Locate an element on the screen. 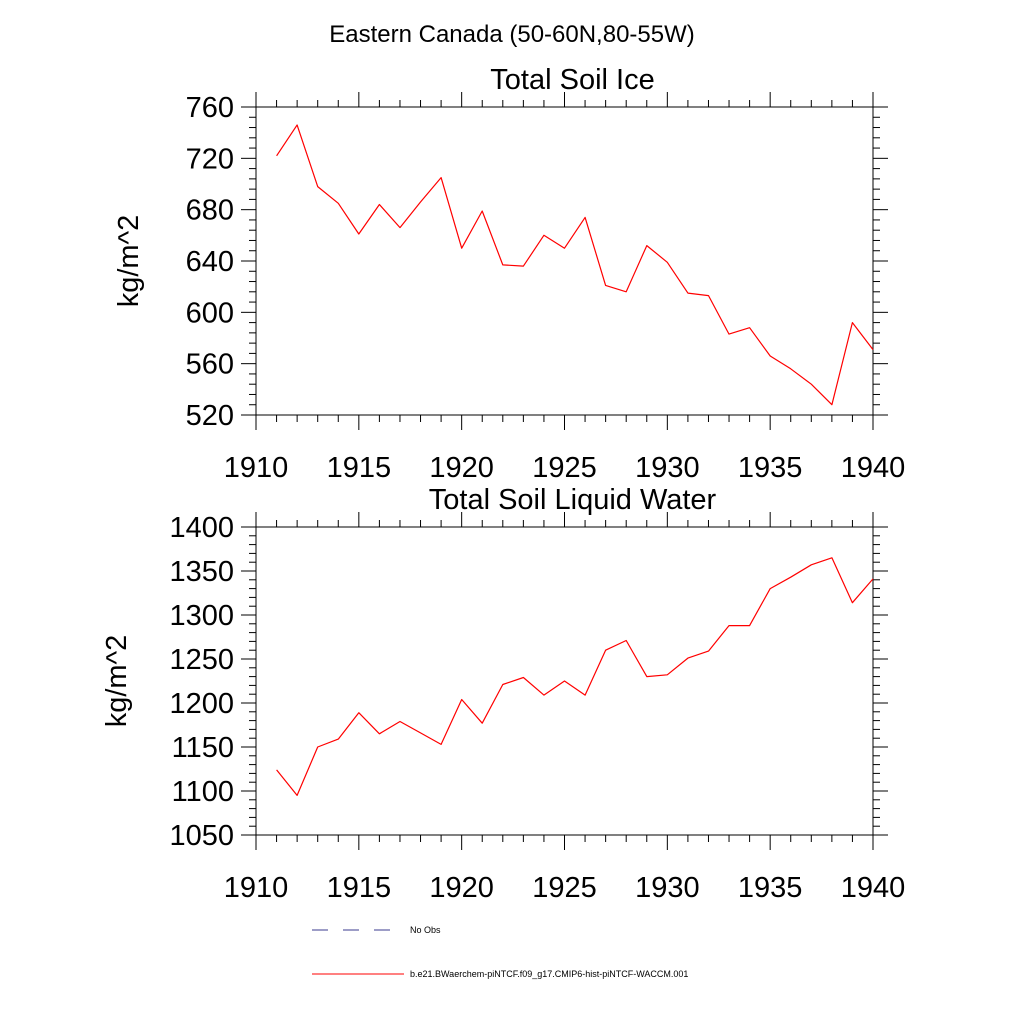  y-tick-label: 1050 is located at coordinates (201, 836).